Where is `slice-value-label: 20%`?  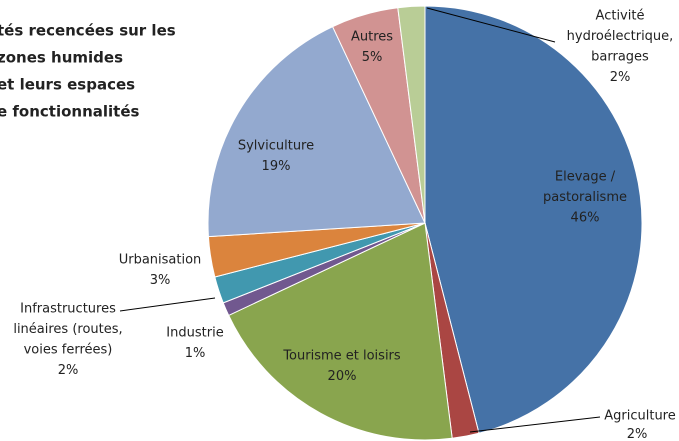
slice-value-label: 20% is located at coordinates (342, 376).